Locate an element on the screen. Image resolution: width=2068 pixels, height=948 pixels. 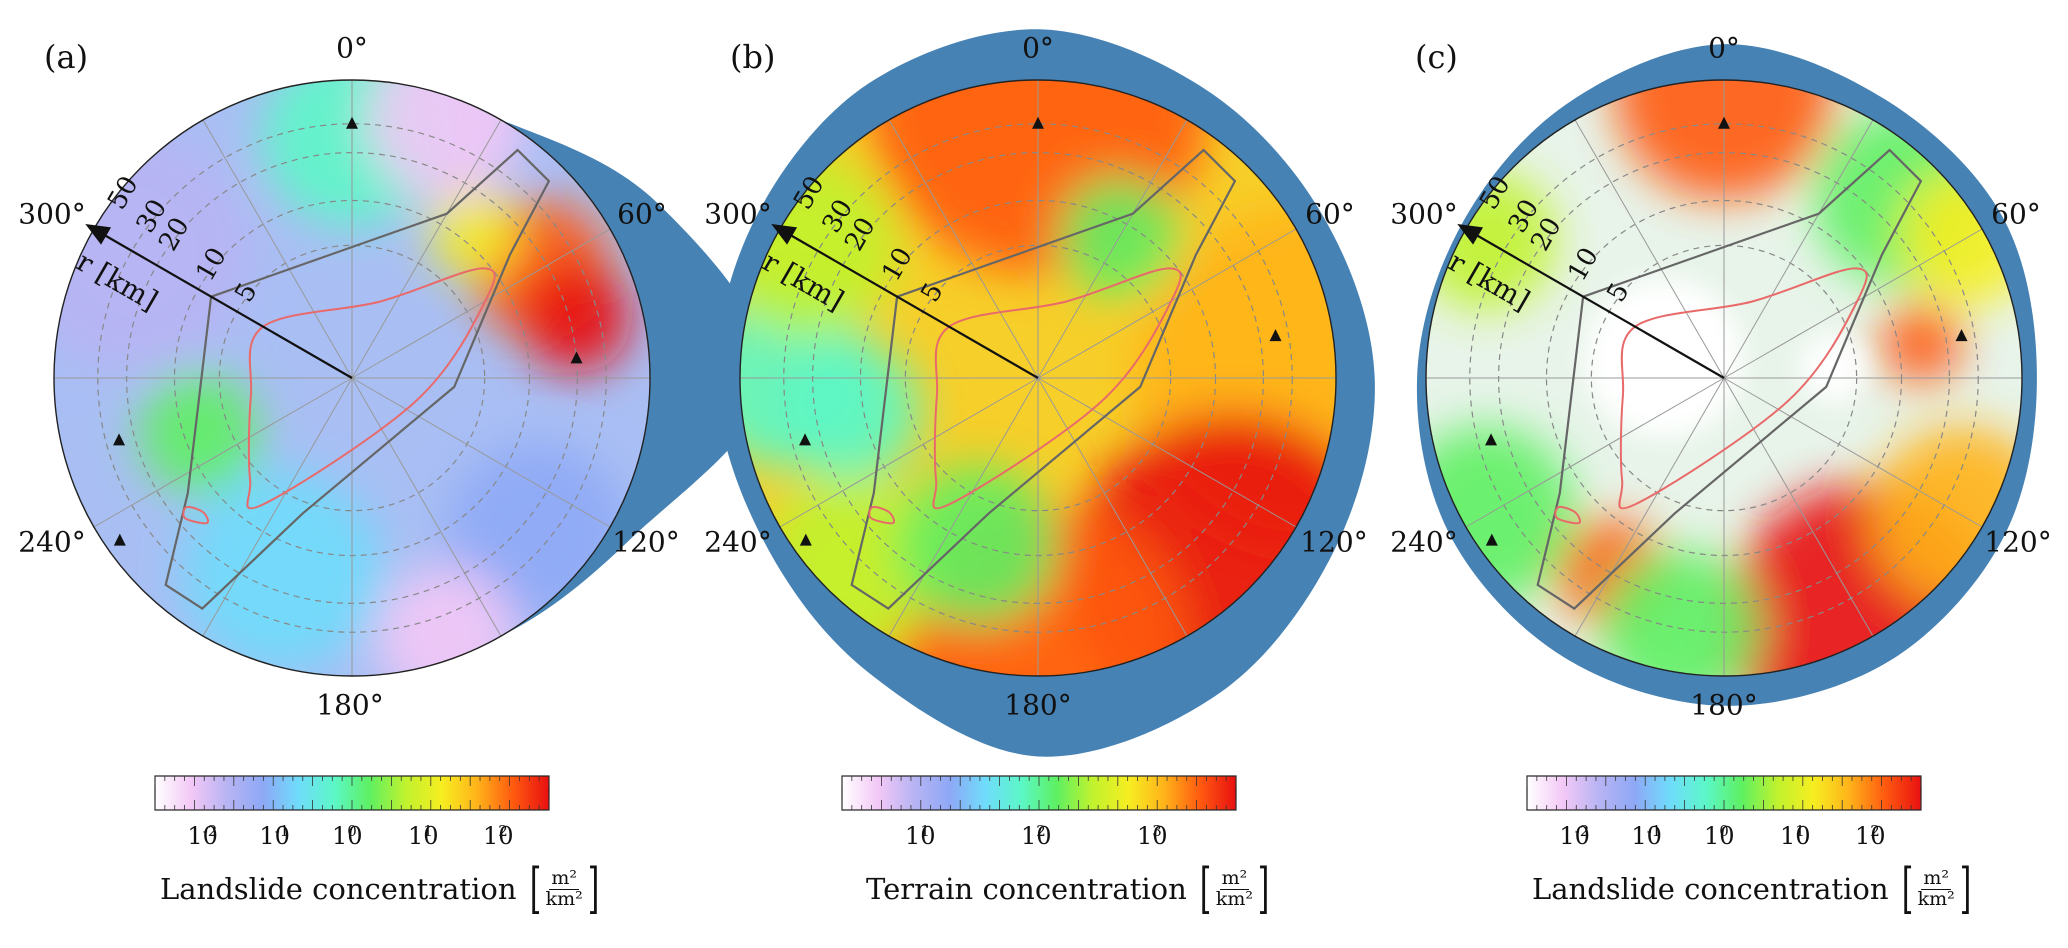
panel-b-angle-180: 180° is located at coordinates (1038, 705).